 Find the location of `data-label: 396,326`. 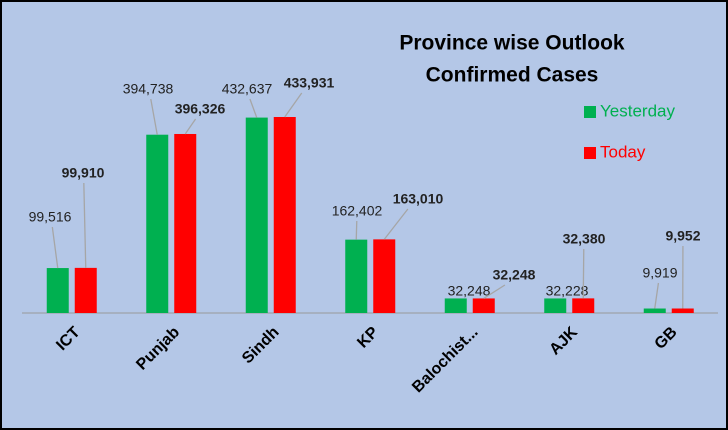

data-label: 396,326 is located at coordinates (200, 109).